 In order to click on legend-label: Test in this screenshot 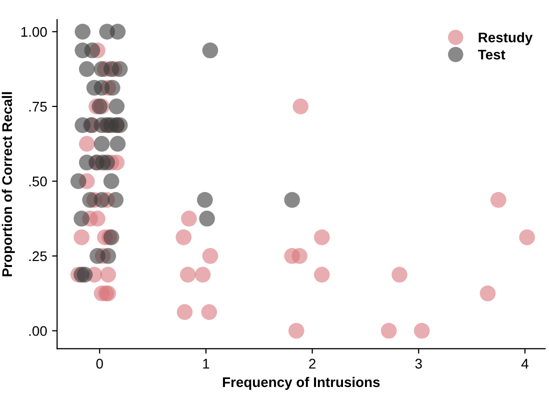, I will do `click(492, 55)`.